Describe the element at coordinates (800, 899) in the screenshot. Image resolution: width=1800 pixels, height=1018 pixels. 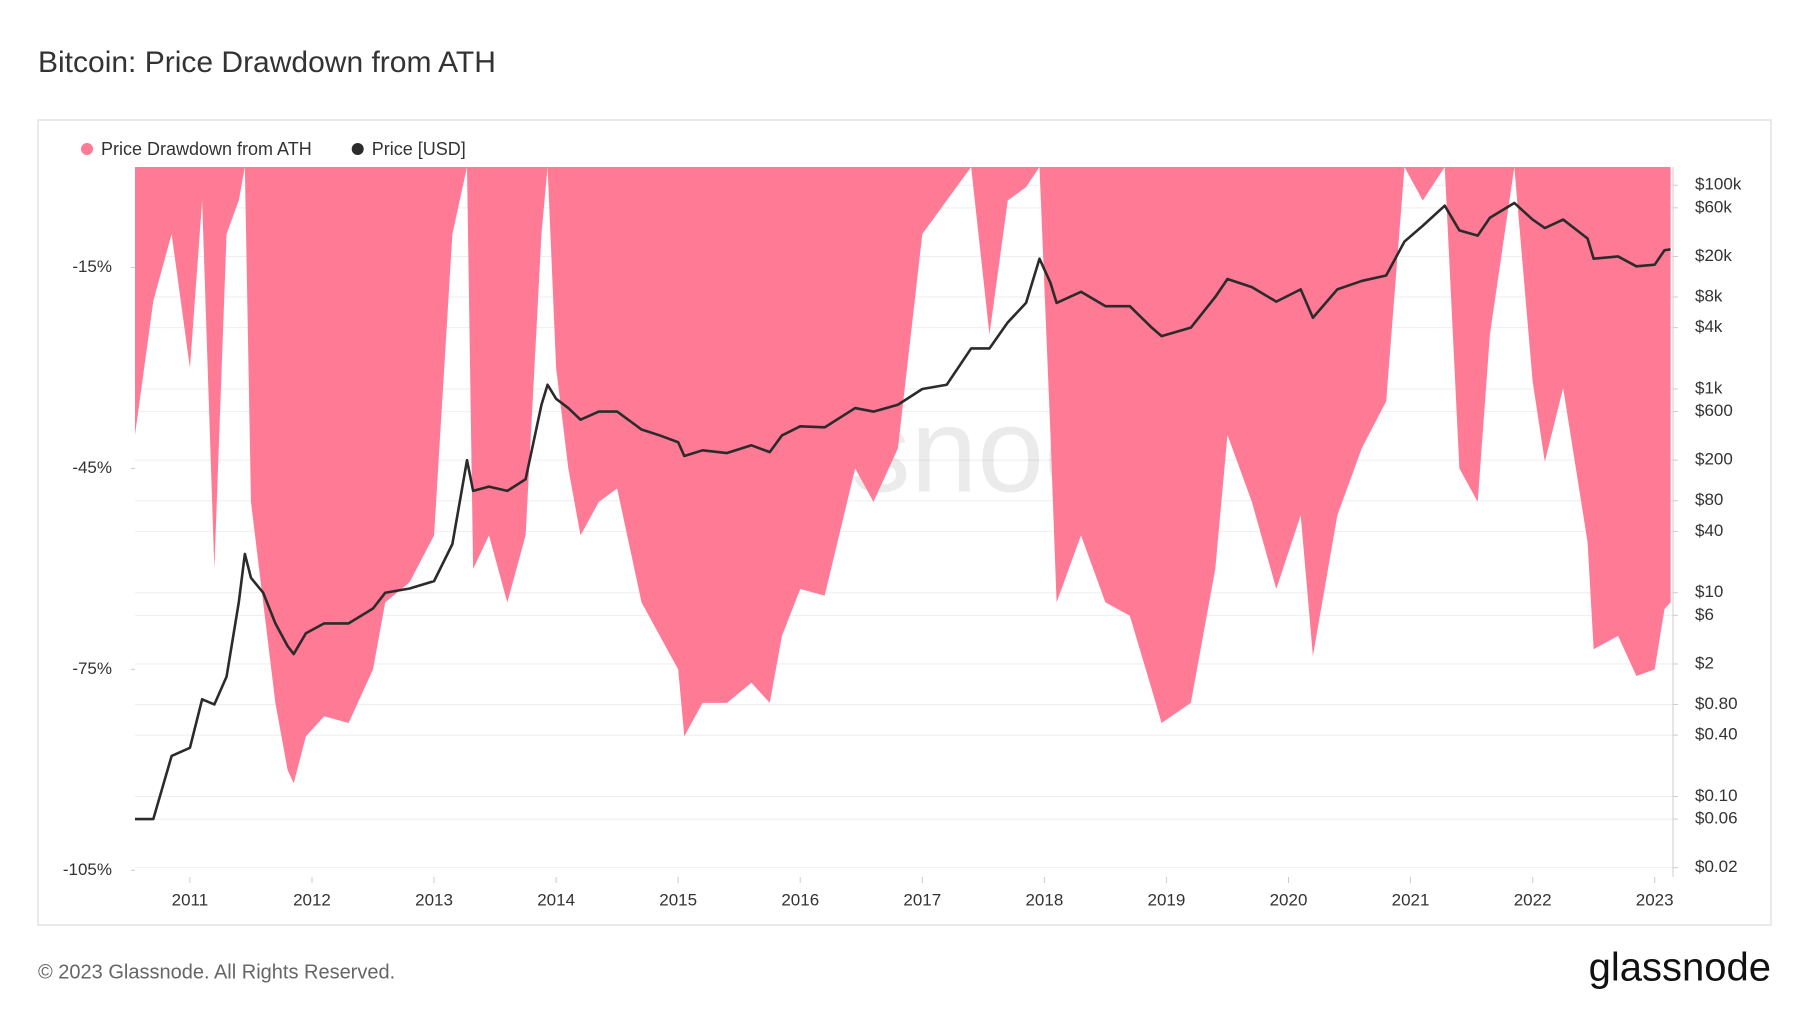
I see `x-tick-label: 2016` at that location.